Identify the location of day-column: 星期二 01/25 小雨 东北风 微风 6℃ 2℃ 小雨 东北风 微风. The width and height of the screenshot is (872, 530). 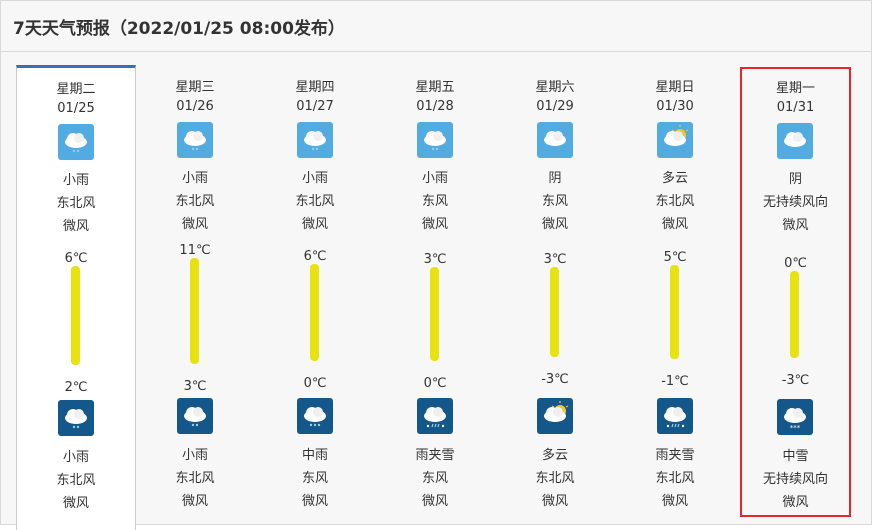
(76, 297).